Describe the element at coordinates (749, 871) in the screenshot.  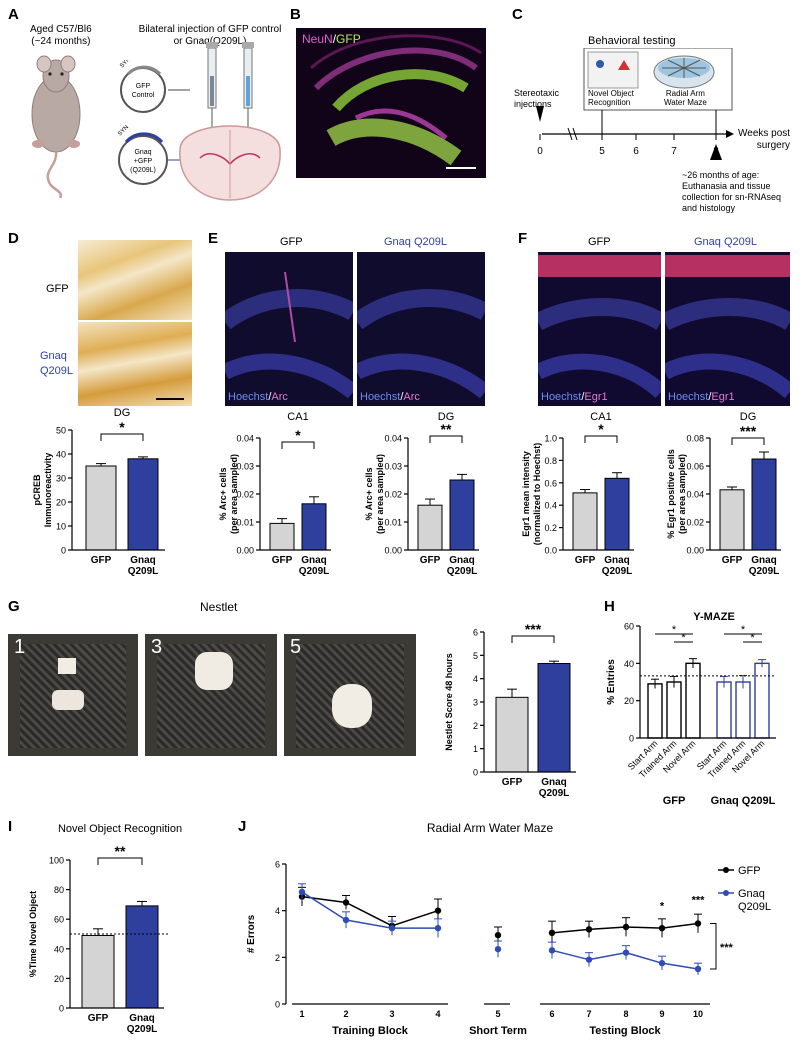
I see `J-legend-label-gfp: GFP` at that location.